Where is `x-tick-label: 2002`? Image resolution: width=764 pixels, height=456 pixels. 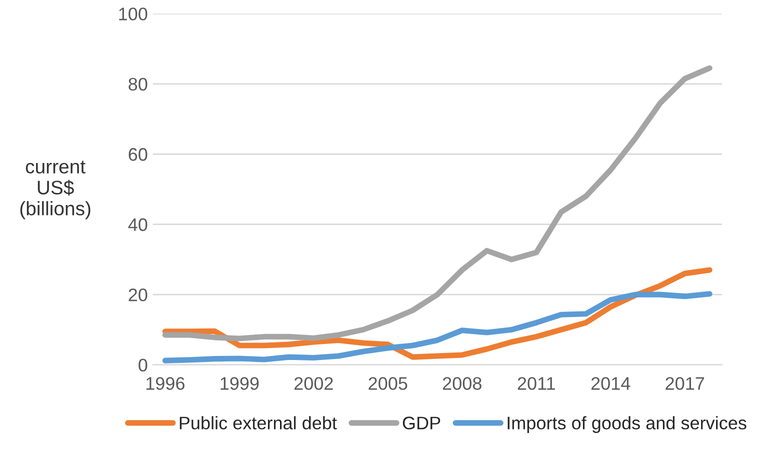 x-tick-label: 2002 is located at coordinates (313, 383).